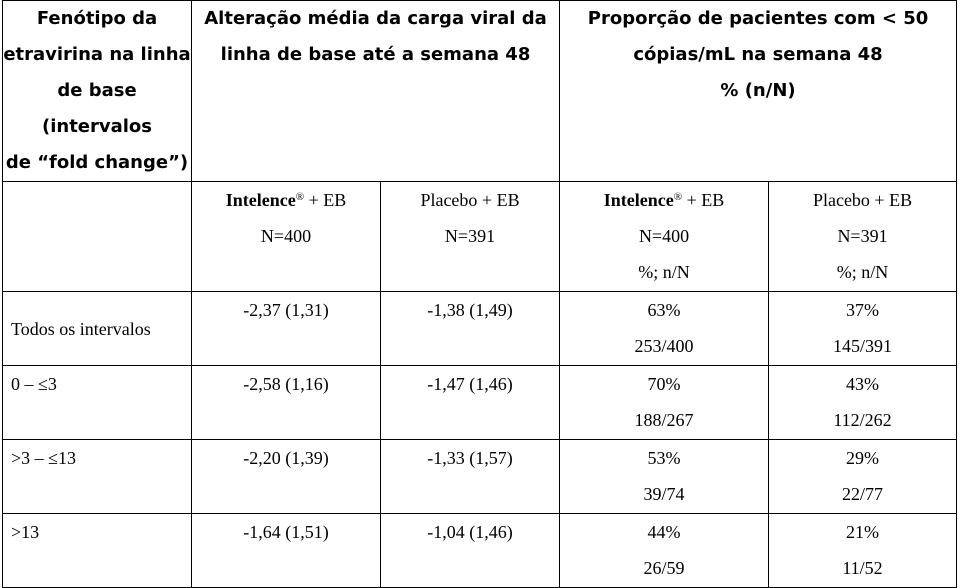  I want to click on cell-intelence-proportion: 53% 39/74, so click(664, 476).